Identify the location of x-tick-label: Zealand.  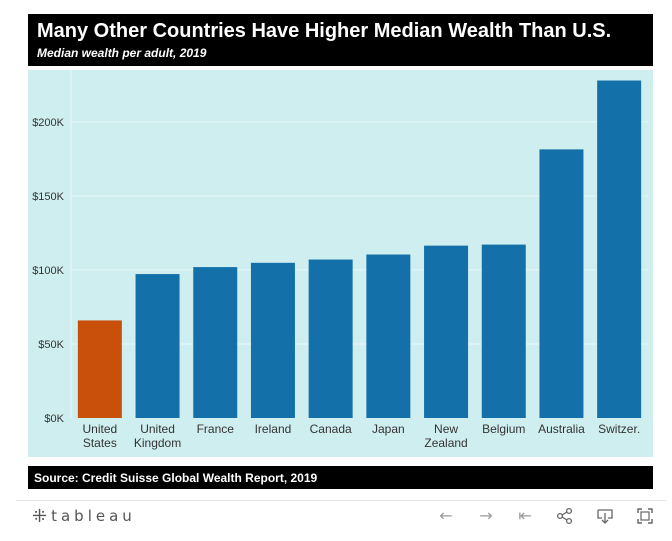
(445, 443).